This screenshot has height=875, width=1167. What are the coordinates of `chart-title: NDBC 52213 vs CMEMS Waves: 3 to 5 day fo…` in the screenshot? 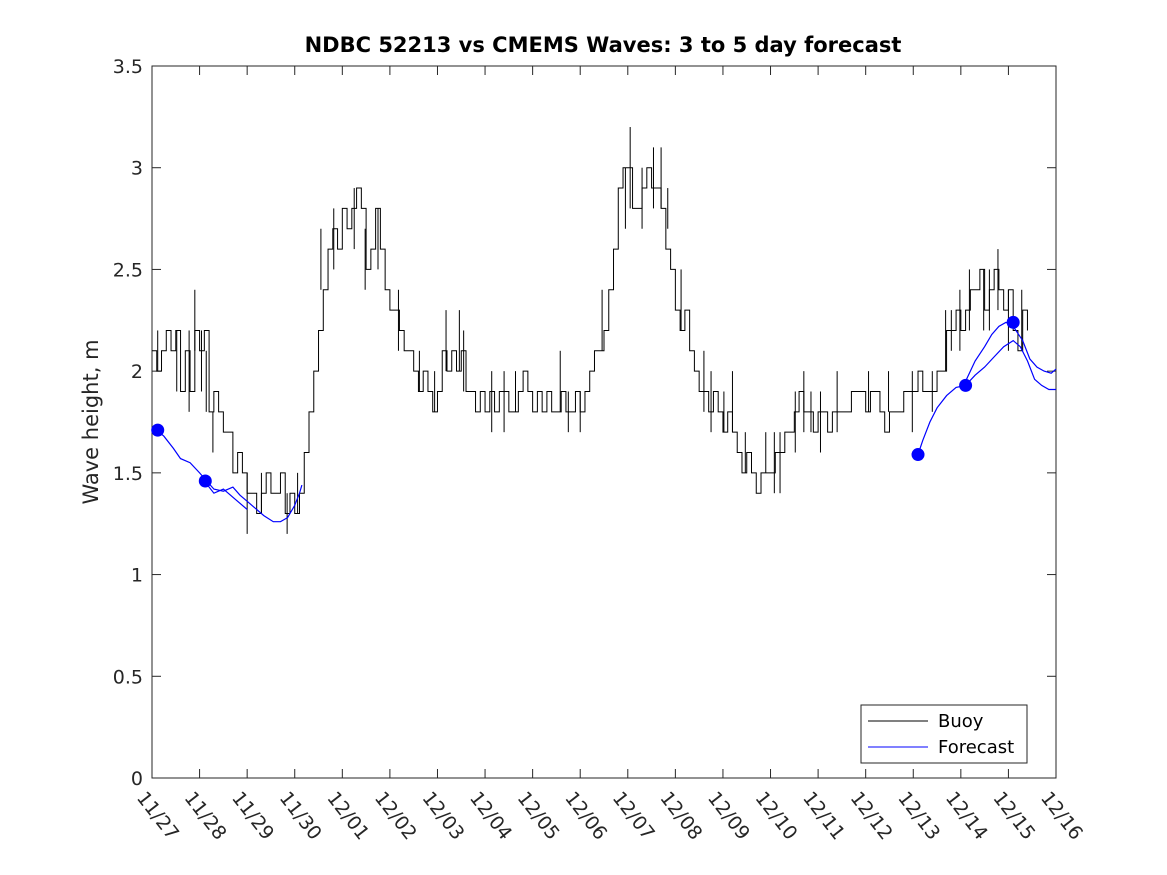 It's located at (603, 45).